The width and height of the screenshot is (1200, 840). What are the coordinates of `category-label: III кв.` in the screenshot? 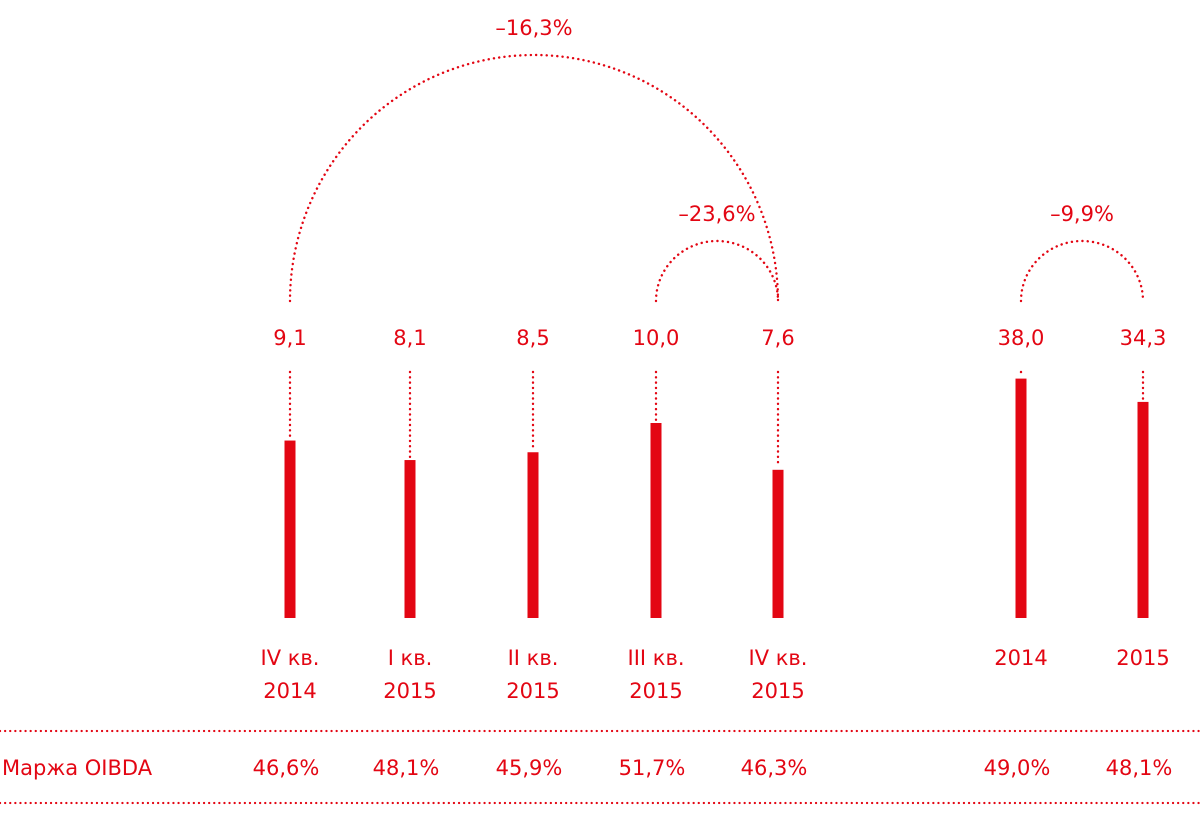 It's located at (656, 658).